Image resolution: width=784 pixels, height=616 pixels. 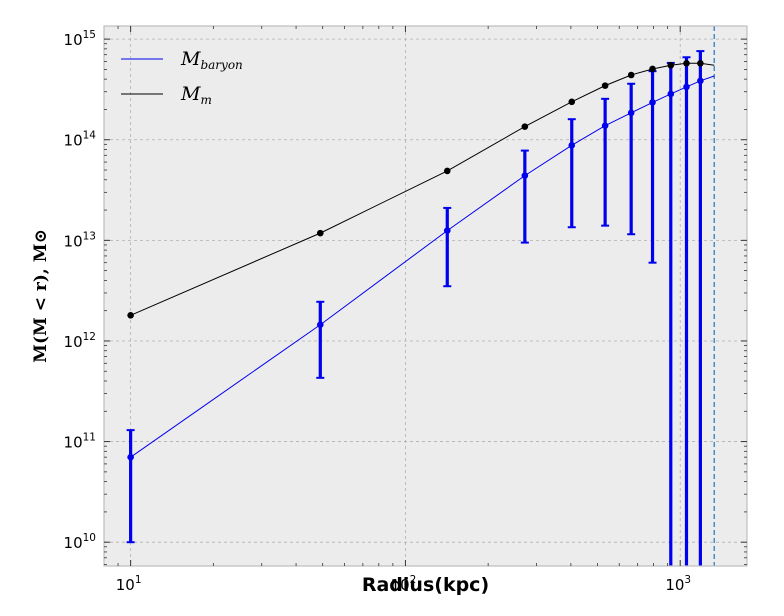 What do you see at coordinates (678, 584) in the screenshot?
I see `x-tick-label: 10³` at bounding box center [678, 584].